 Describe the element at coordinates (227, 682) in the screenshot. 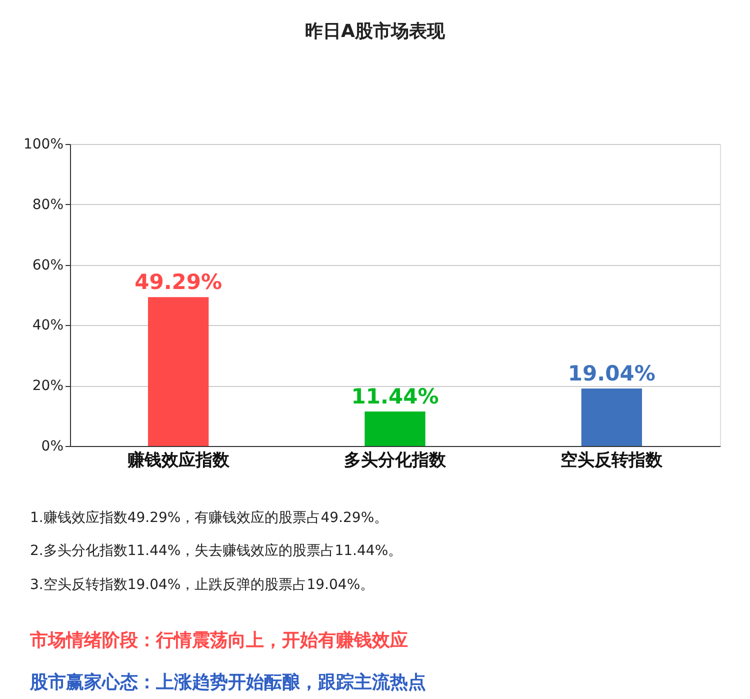

I see `text: 股市赢家心态：上涨趋势开始酝酿，跟踪主流热点` at that location.